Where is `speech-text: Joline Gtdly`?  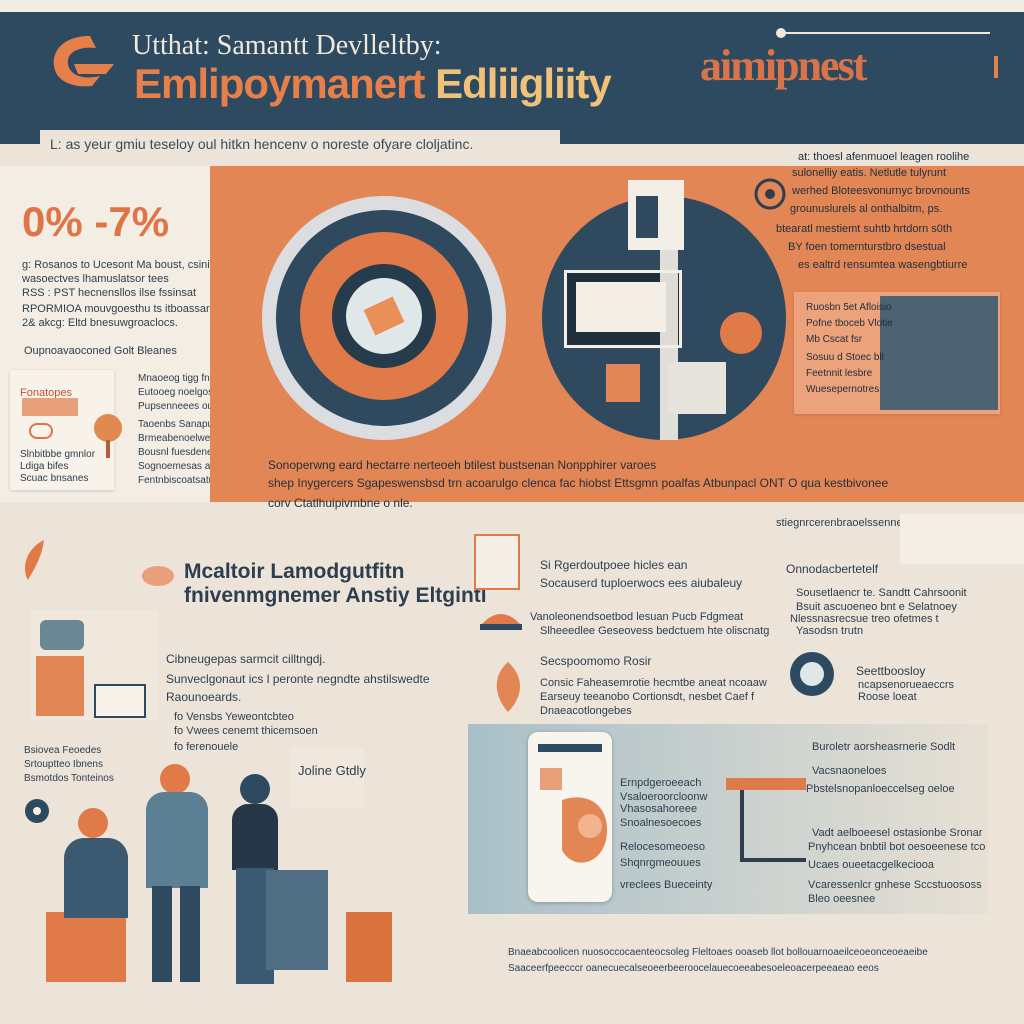
speech-text: Joline Gtdly is located at coordinates (332, 770).